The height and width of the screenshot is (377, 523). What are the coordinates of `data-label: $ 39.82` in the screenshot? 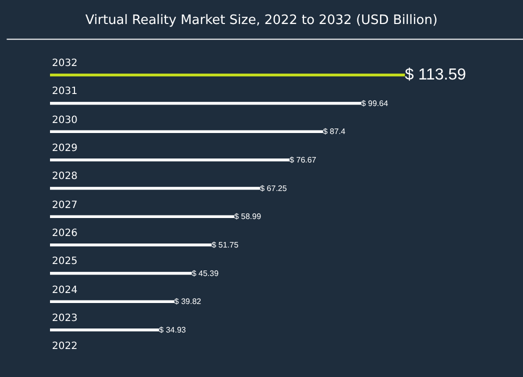 It's located at (188, 301).